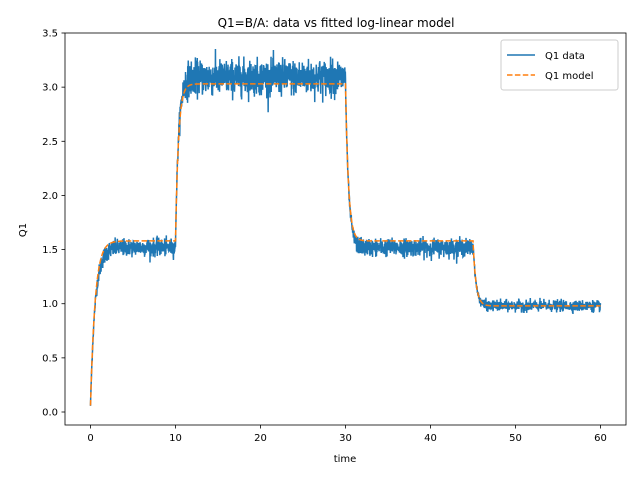 This screenshot has height=480, width=640. I want to click on y-tick-label: 3.5, so click(50, 34).